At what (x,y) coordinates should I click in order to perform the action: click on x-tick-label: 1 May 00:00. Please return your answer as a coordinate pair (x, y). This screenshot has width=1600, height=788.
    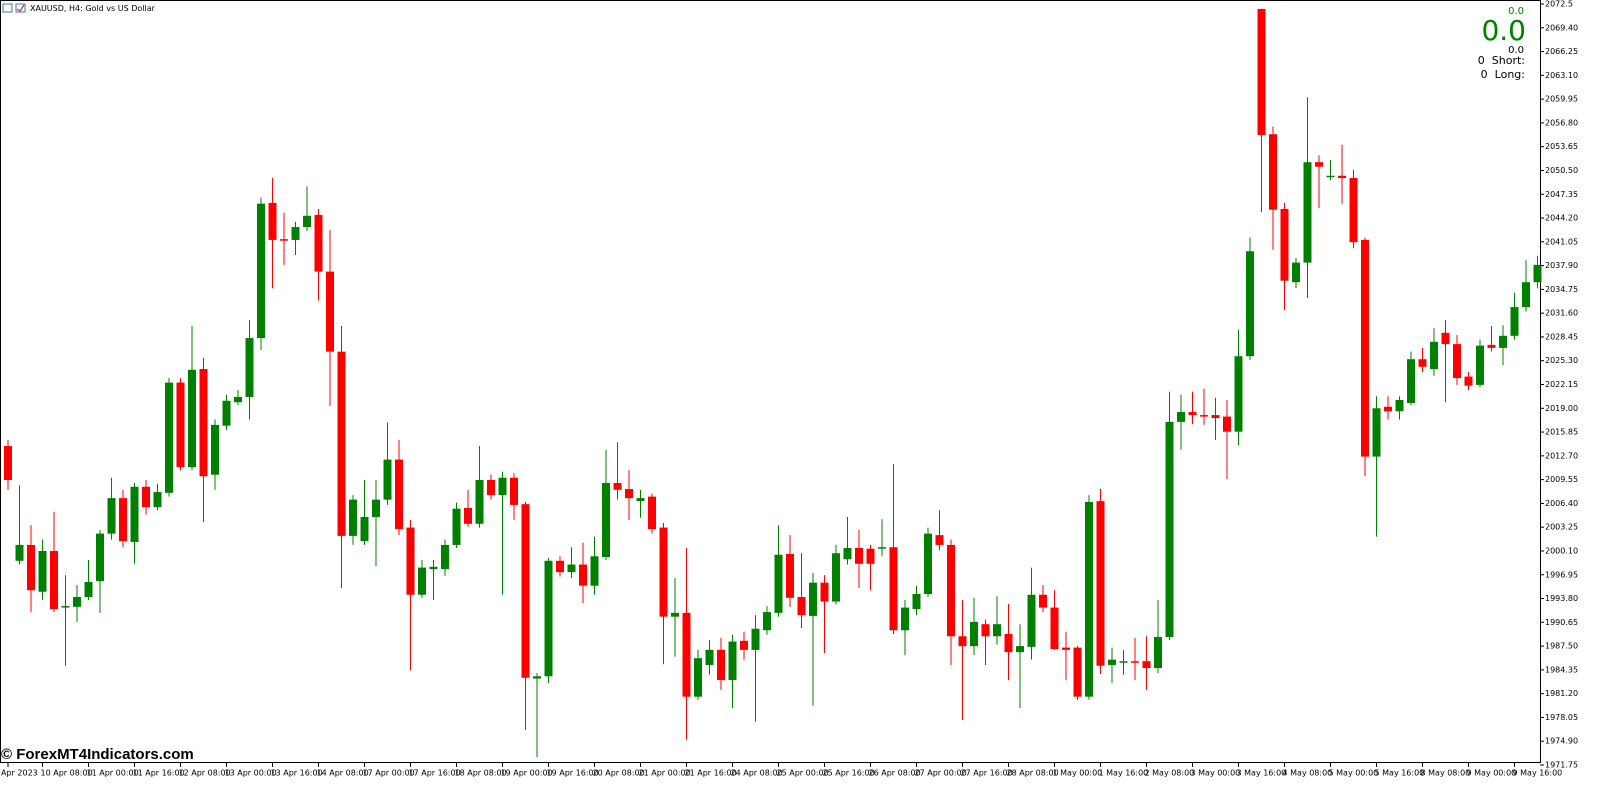
    Looking at the image, I should click on (1078, 773).